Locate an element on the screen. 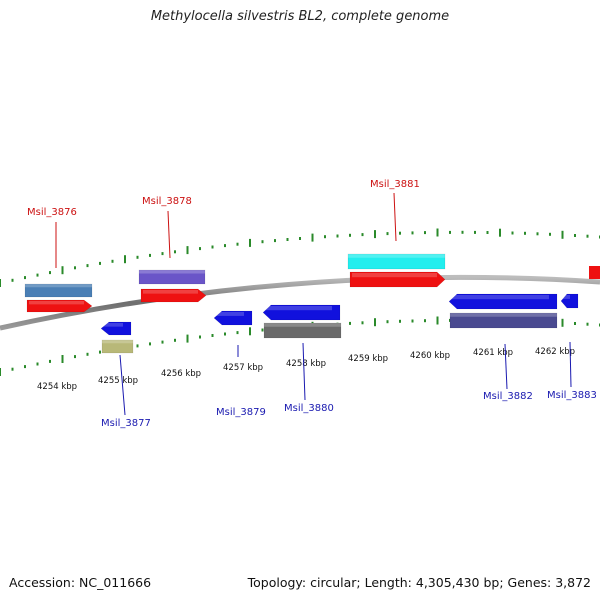  scale-label: 4257 kbp is located at coordinates (243, 368).